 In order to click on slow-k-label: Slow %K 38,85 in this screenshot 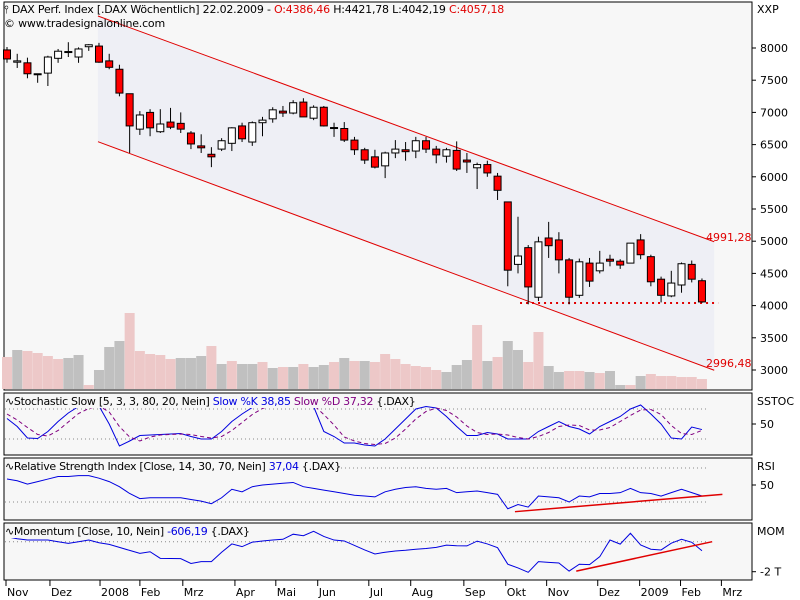, I will do `click(251, 401)`.